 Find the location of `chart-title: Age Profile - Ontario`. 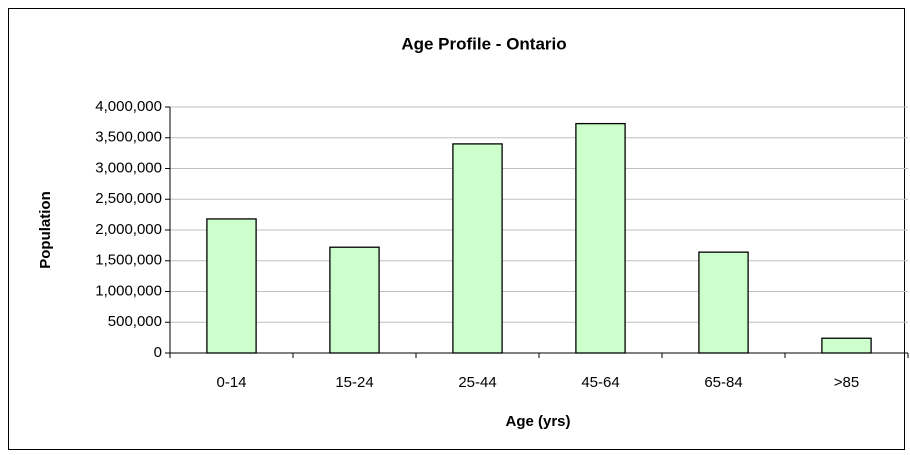

chart-title: Age Profile - Ontario is located at coordinates (483, 43).